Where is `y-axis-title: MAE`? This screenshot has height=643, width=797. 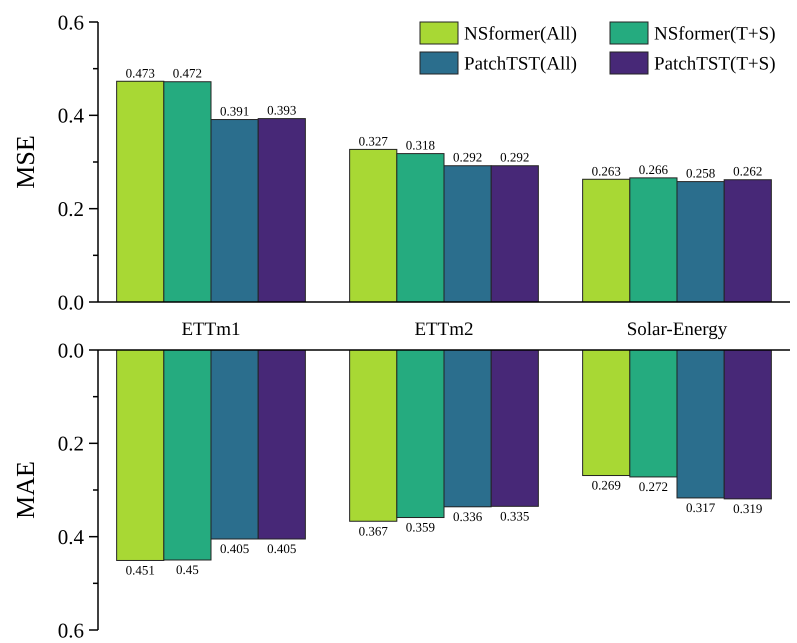
y-axis-title: MAE is located at coordinates (25, 490).